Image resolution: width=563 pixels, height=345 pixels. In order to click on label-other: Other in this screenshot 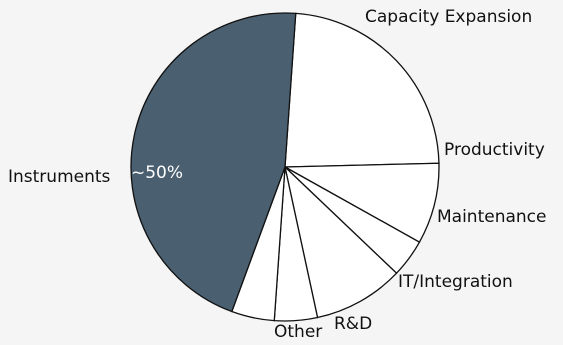, I will do `click(298, 332)`.